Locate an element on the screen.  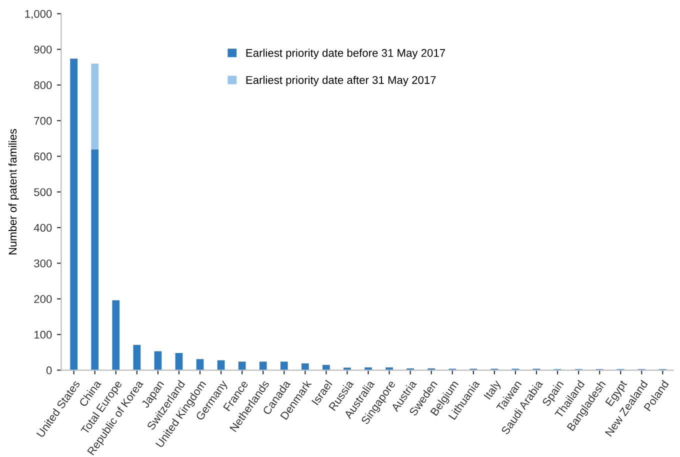
y-tick-label: 1,000 is located at coordinates (38, 15).